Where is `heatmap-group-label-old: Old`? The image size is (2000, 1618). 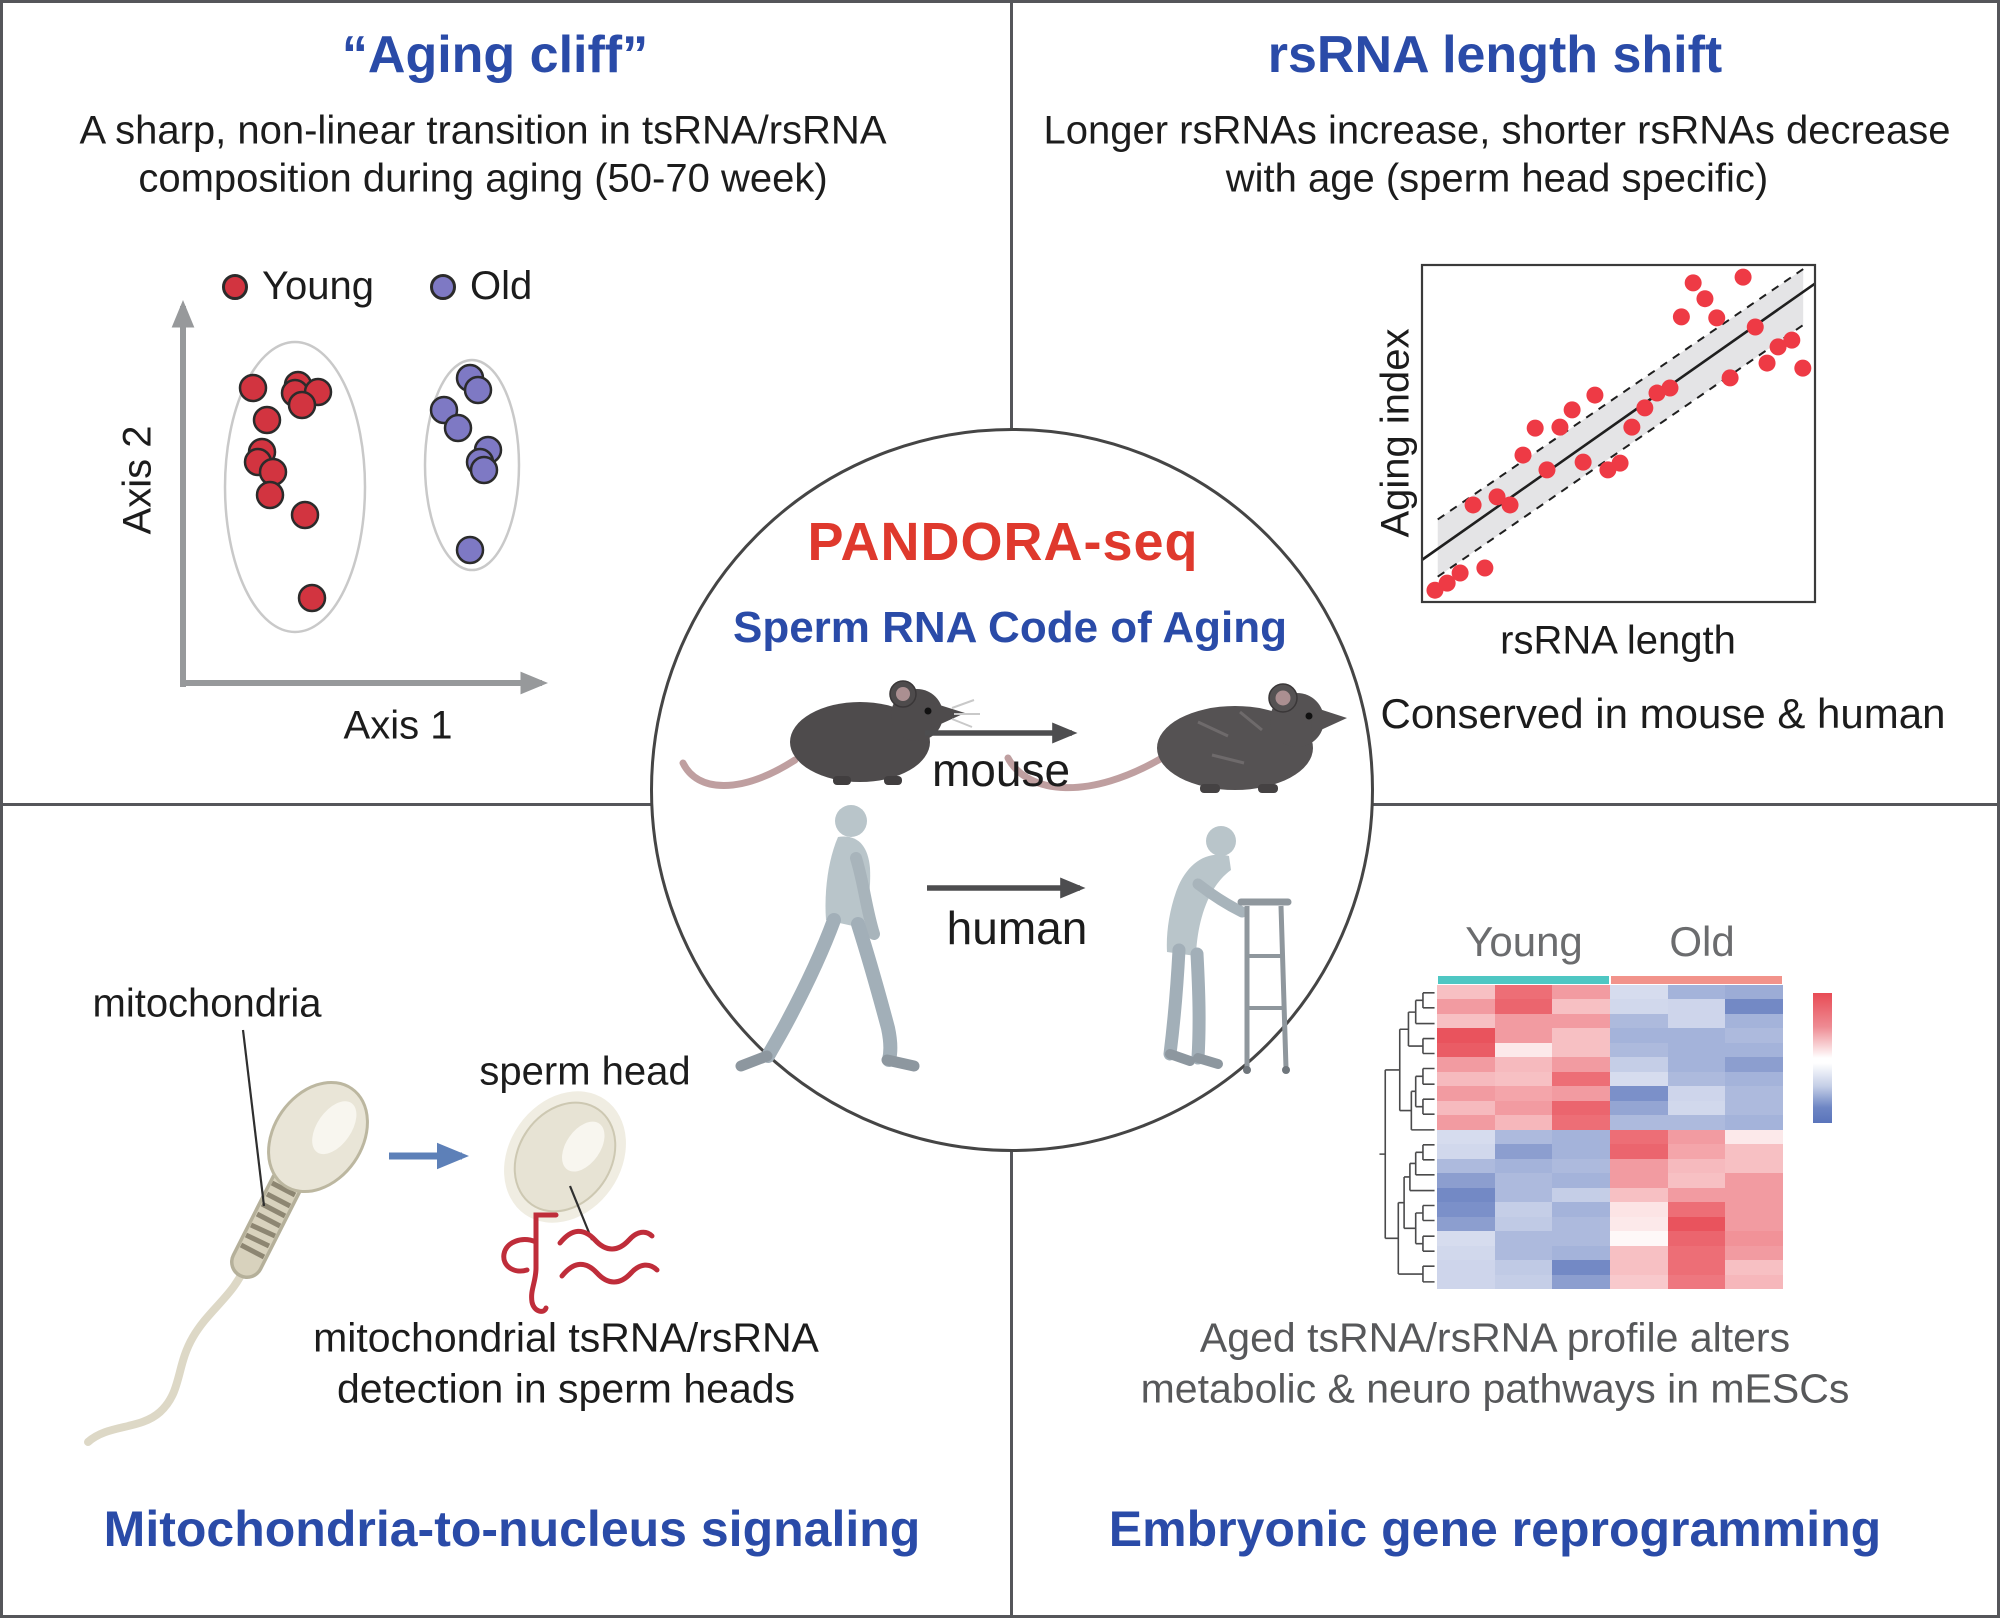 heatmap-group-label-old: Old is located at coordinates (1702, 941).